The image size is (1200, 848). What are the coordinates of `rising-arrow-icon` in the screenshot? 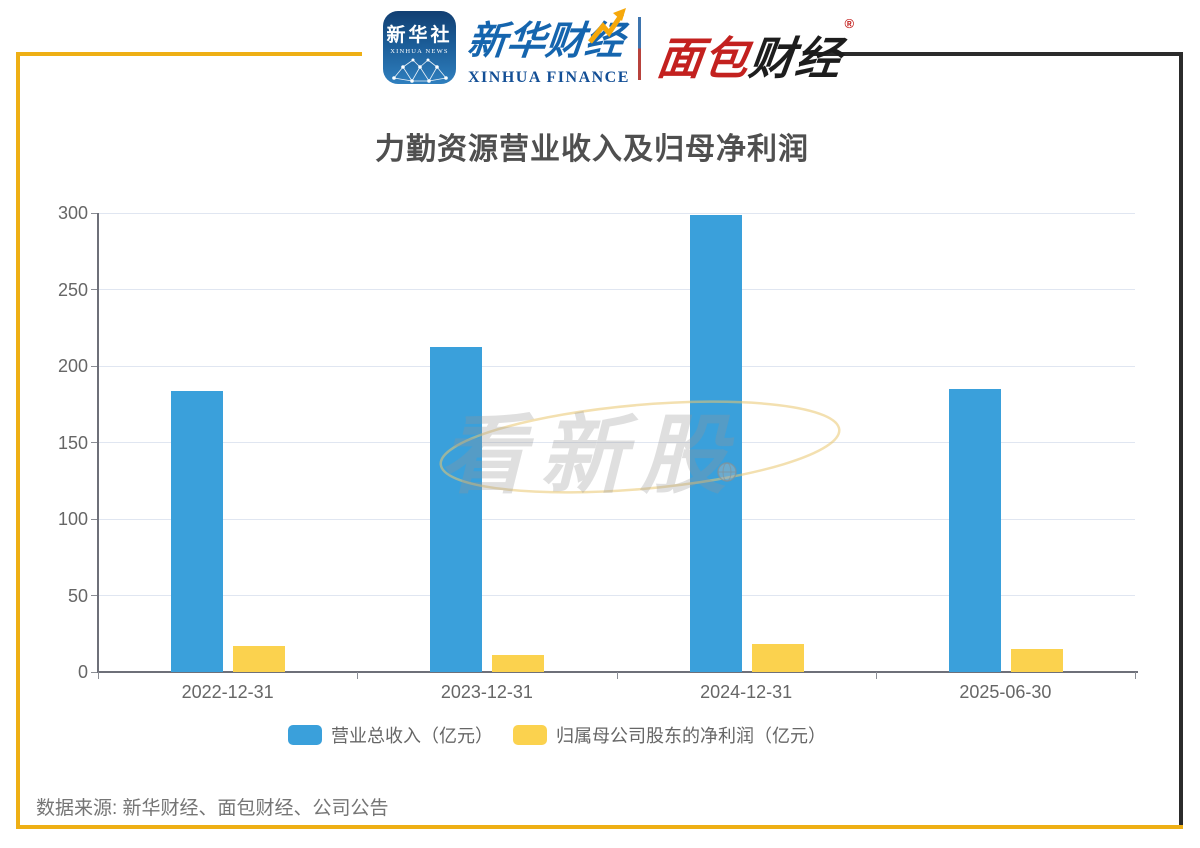 It's located at (607, 26).